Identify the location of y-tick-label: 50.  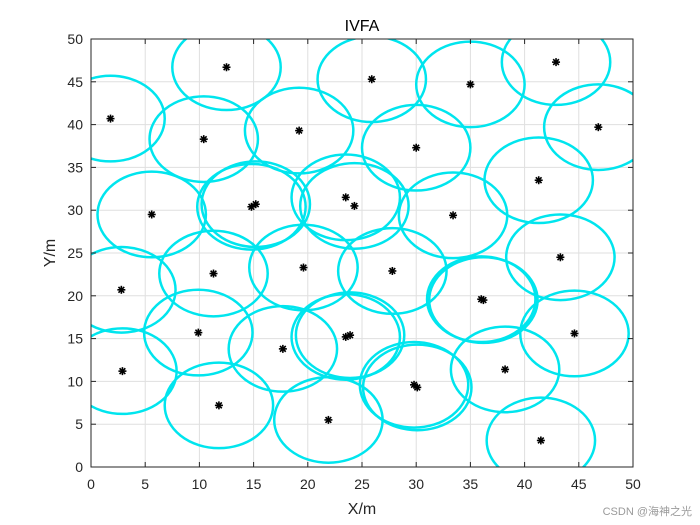
(75, 39).